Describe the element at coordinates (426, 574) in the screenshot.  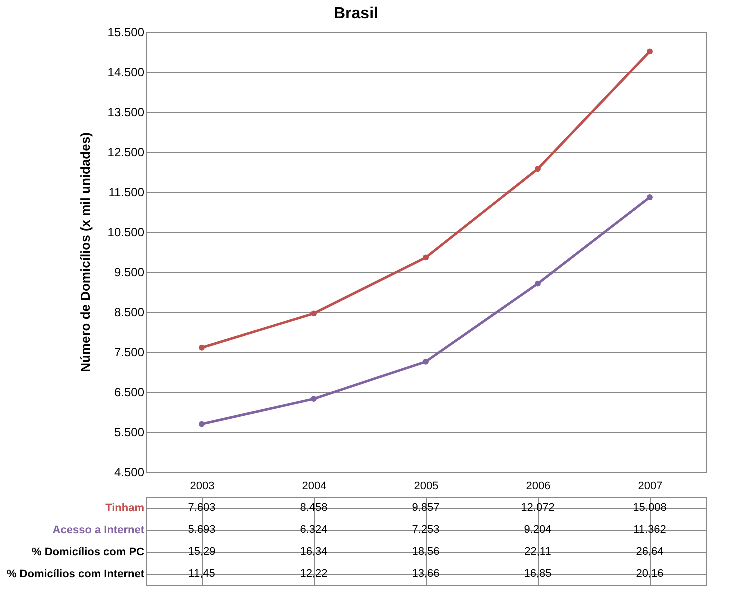
I see `text: 13,66` at that location.